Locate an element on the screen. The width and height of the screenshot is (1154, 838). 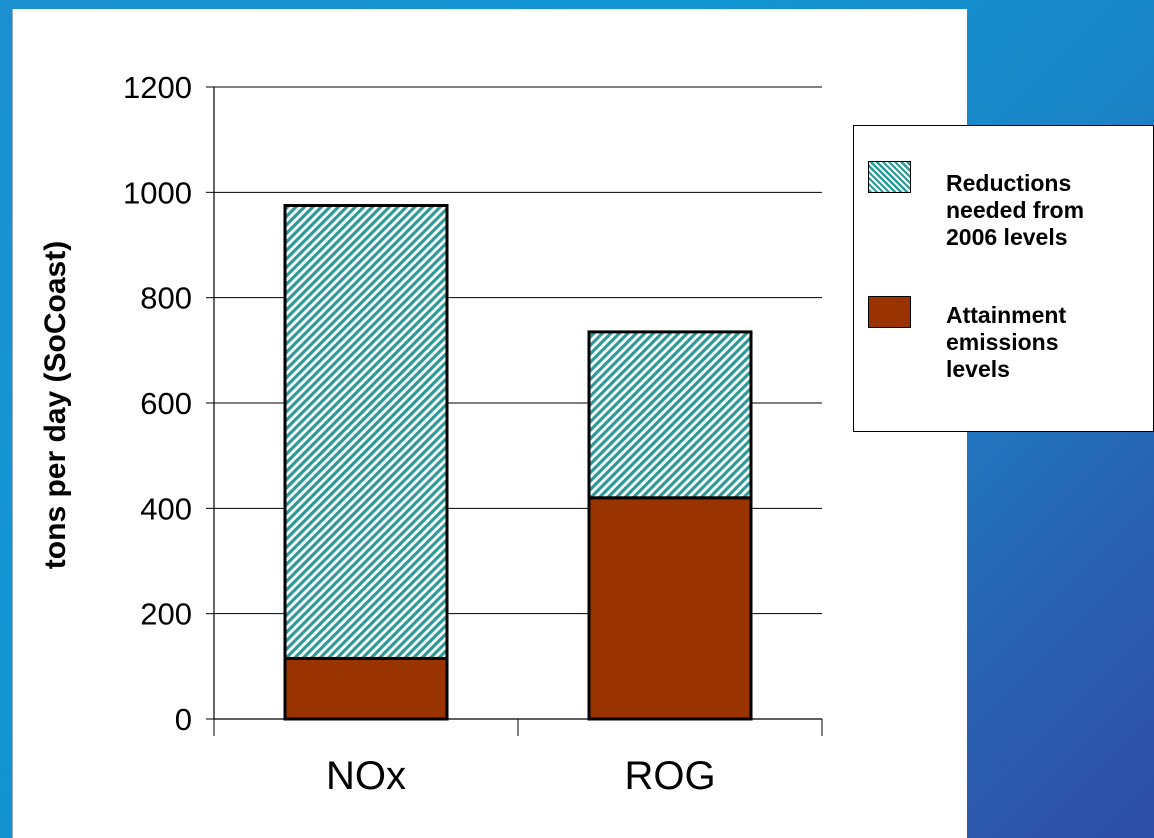
bar-rog-attainment is located at coordinates (670, 608).